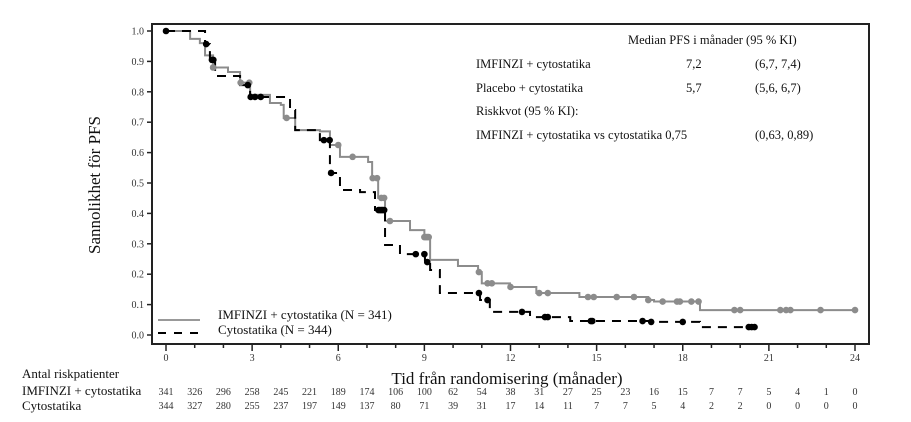 This screenshot has height=422, width=911. What do you see at coordinates (138, 305) in the screenshot?
I see `y-tick-label: 0.1` at bounding box center [138, 305].